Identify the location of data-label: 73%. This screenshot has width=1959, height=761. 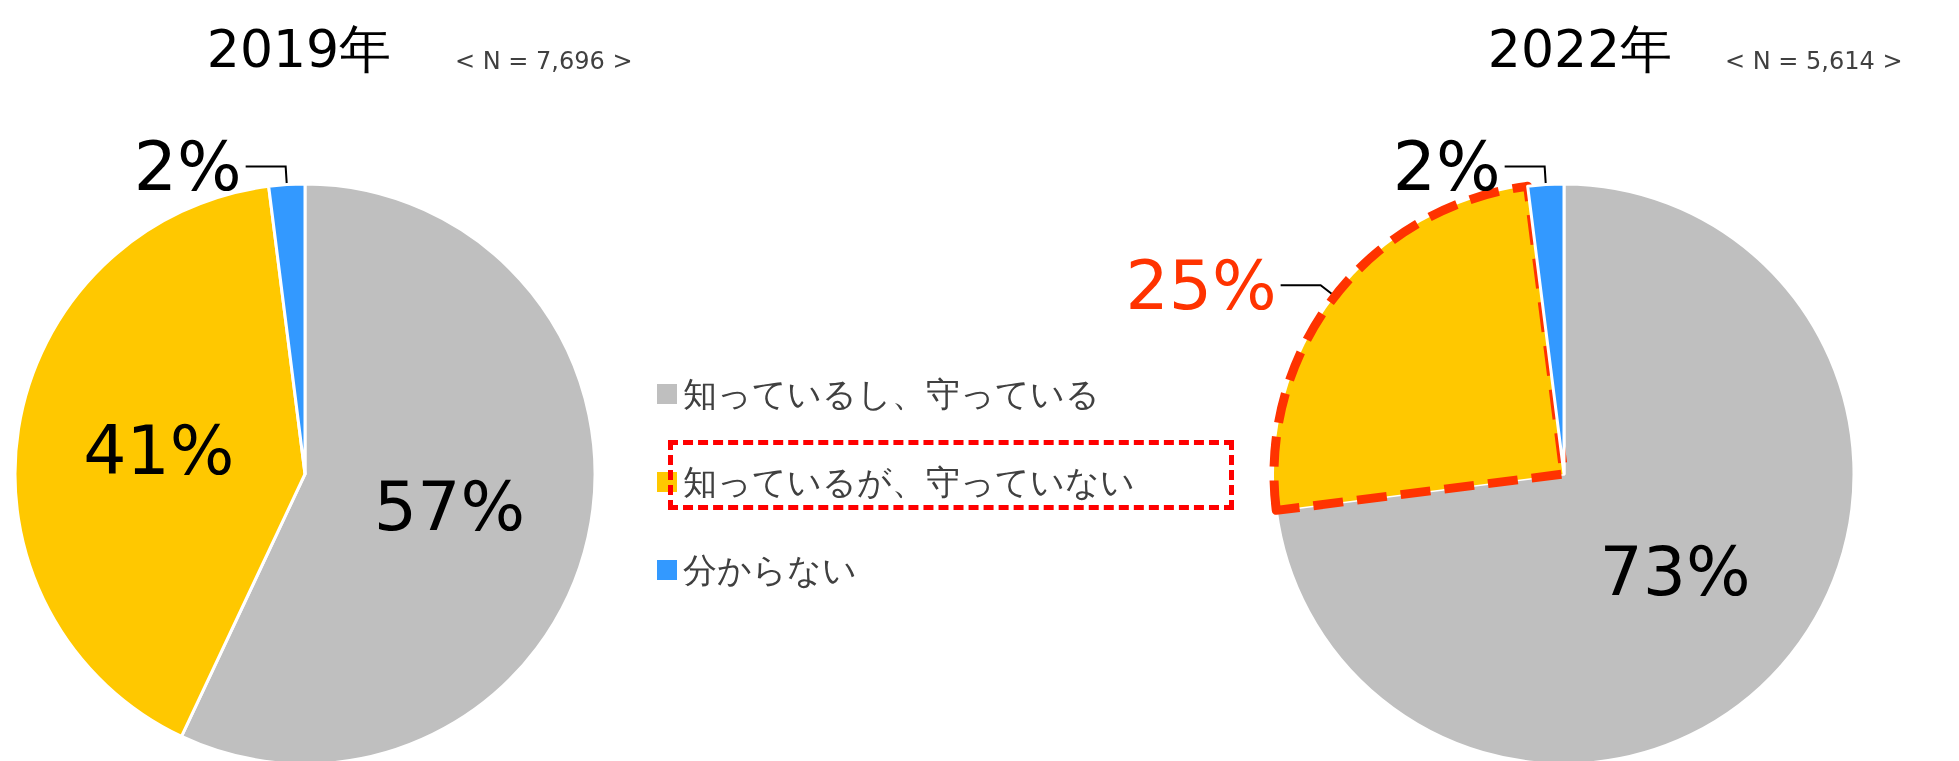
(1675, 572).